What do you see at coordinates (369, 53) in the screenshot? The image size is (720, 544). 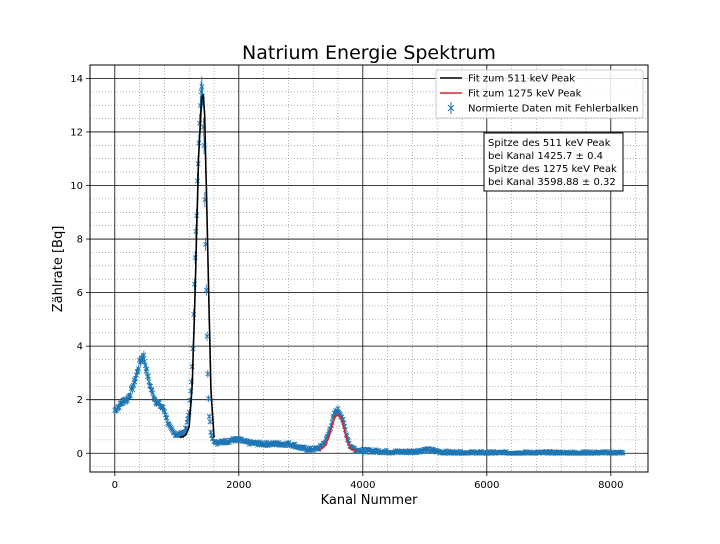 I see `chart-title: Natrium Energie Spektrum` at bounding box center [369, 53].